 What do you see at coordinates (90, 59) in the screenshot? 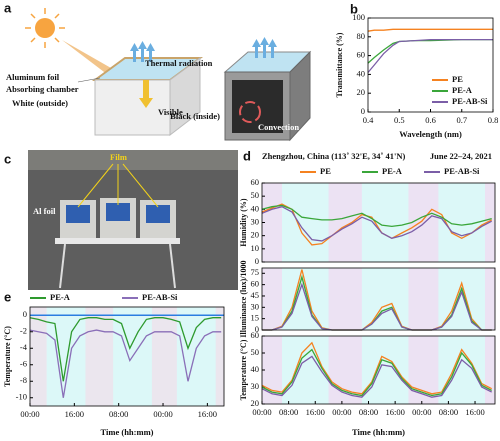
I see `light-beam` at bounding box center [90, 59].